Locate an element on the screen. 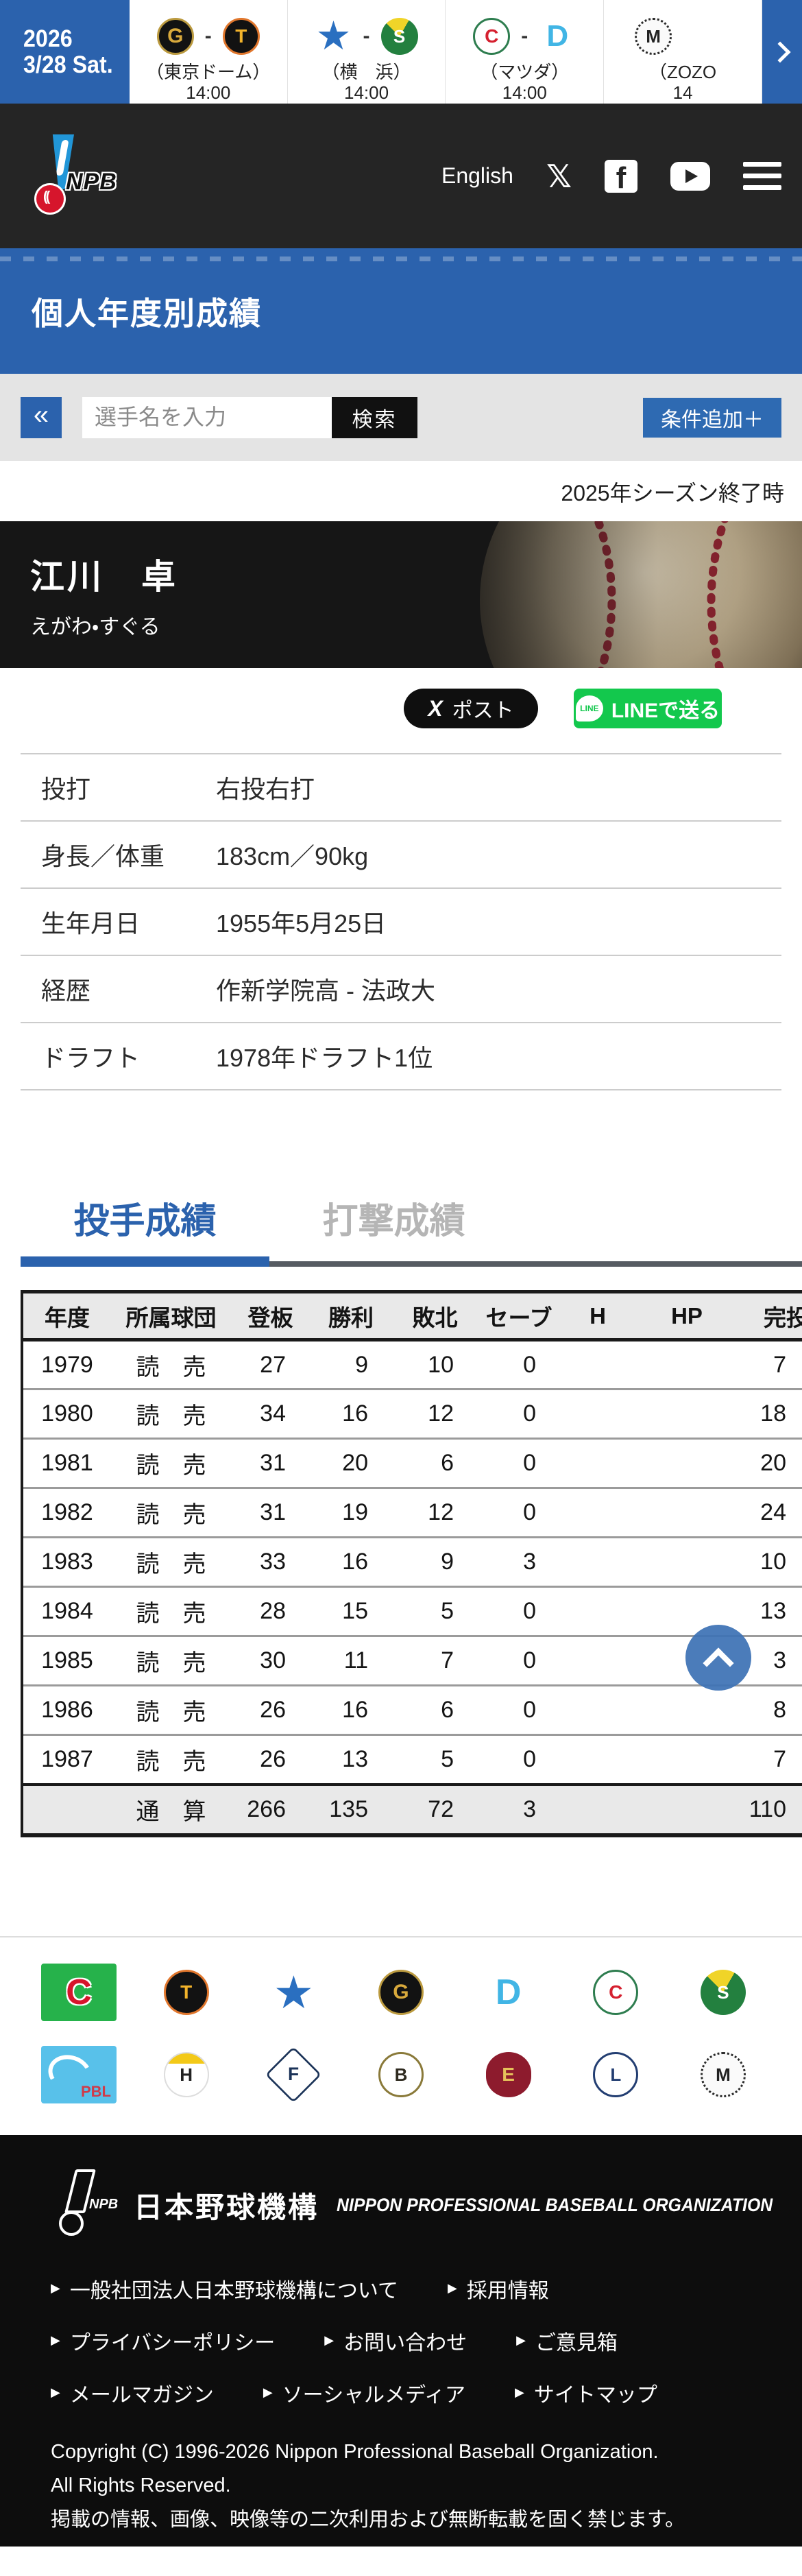  team-logo-link: S is located at coordinates (723, 1992).